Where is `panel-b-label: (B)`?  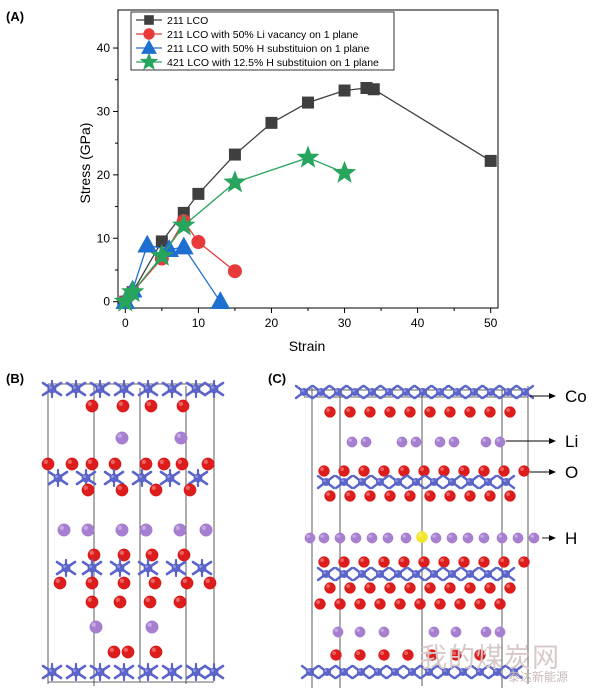 panel-b-label: (B) is located at coordinates (15, 378).